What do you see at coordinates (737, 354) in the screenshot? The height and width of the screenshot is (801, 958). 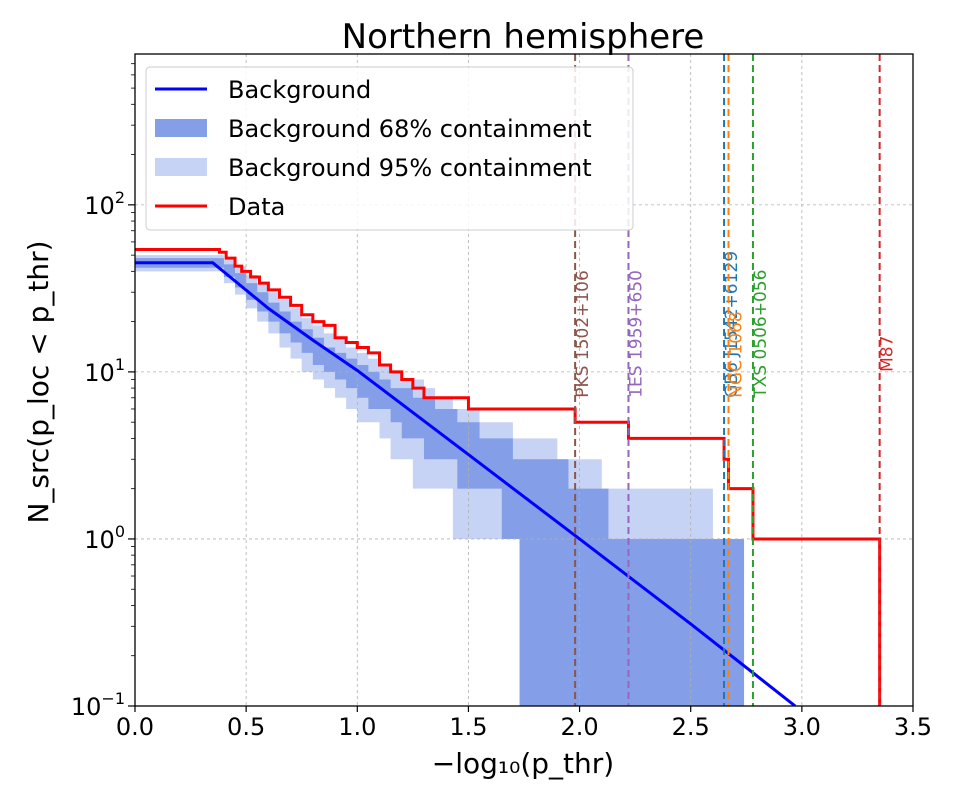 I see `source-label-3: NGC 1068` at bounding box center [737, 354].